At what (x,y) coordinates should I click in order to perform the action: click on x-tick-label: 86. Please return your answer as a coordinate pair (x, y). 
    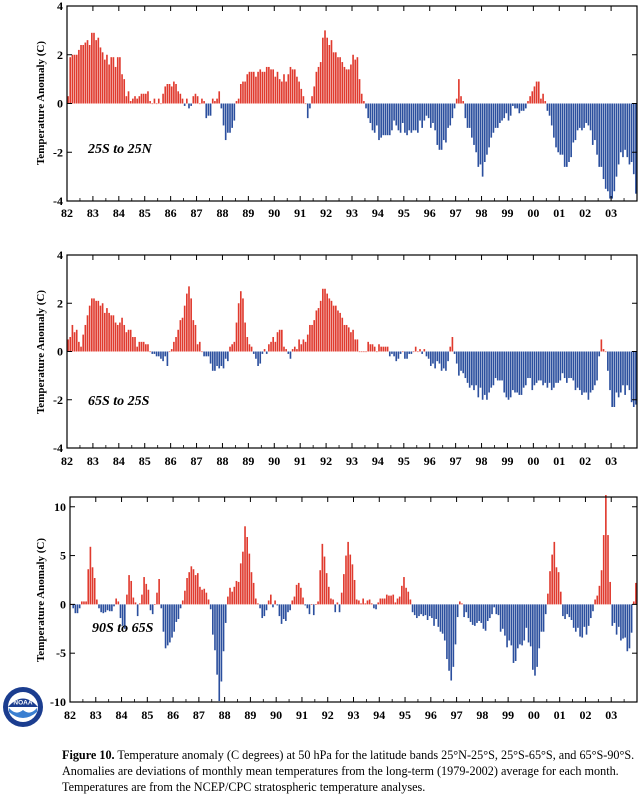
    Looking at the image, I should click on (173, 715).